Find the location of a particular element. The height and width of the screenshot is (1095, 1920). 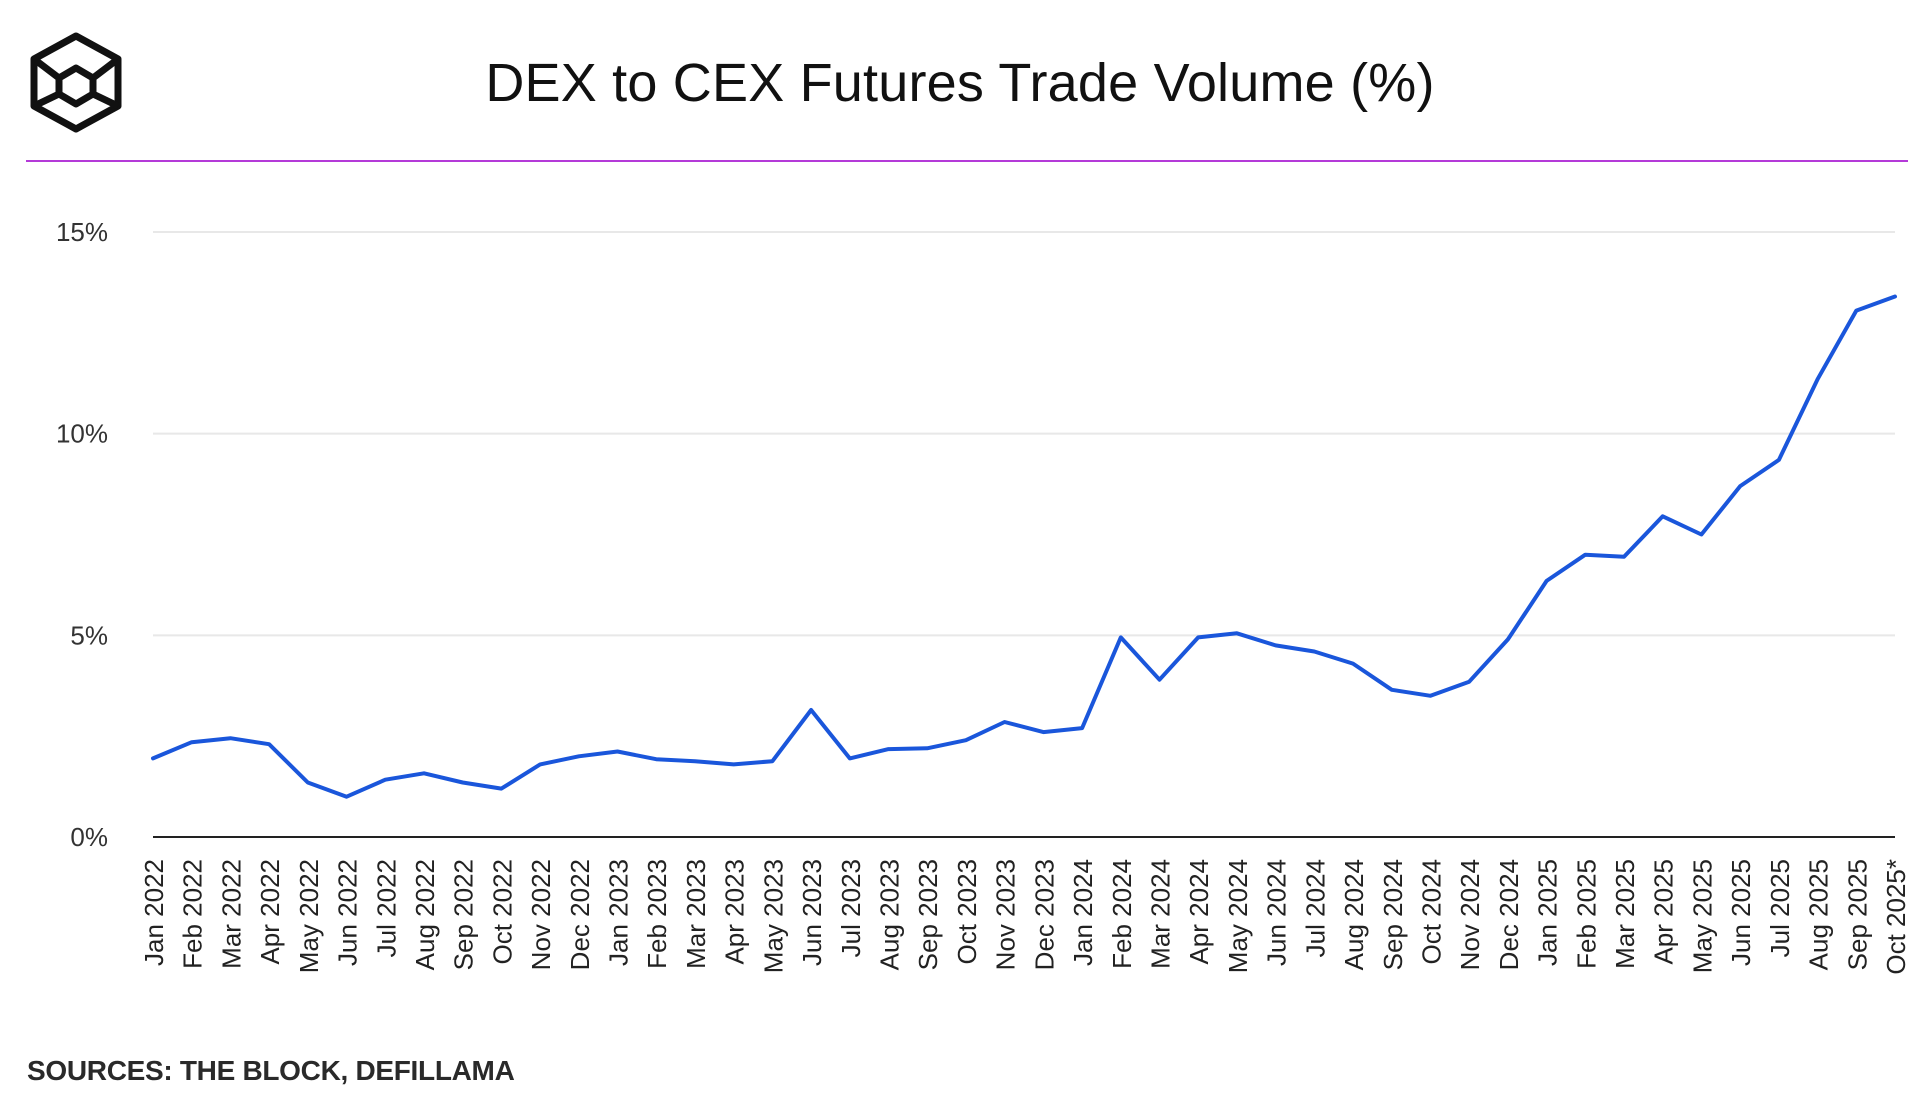

x-tick-label: Mar 2023 is located at coordinates (696, 914).